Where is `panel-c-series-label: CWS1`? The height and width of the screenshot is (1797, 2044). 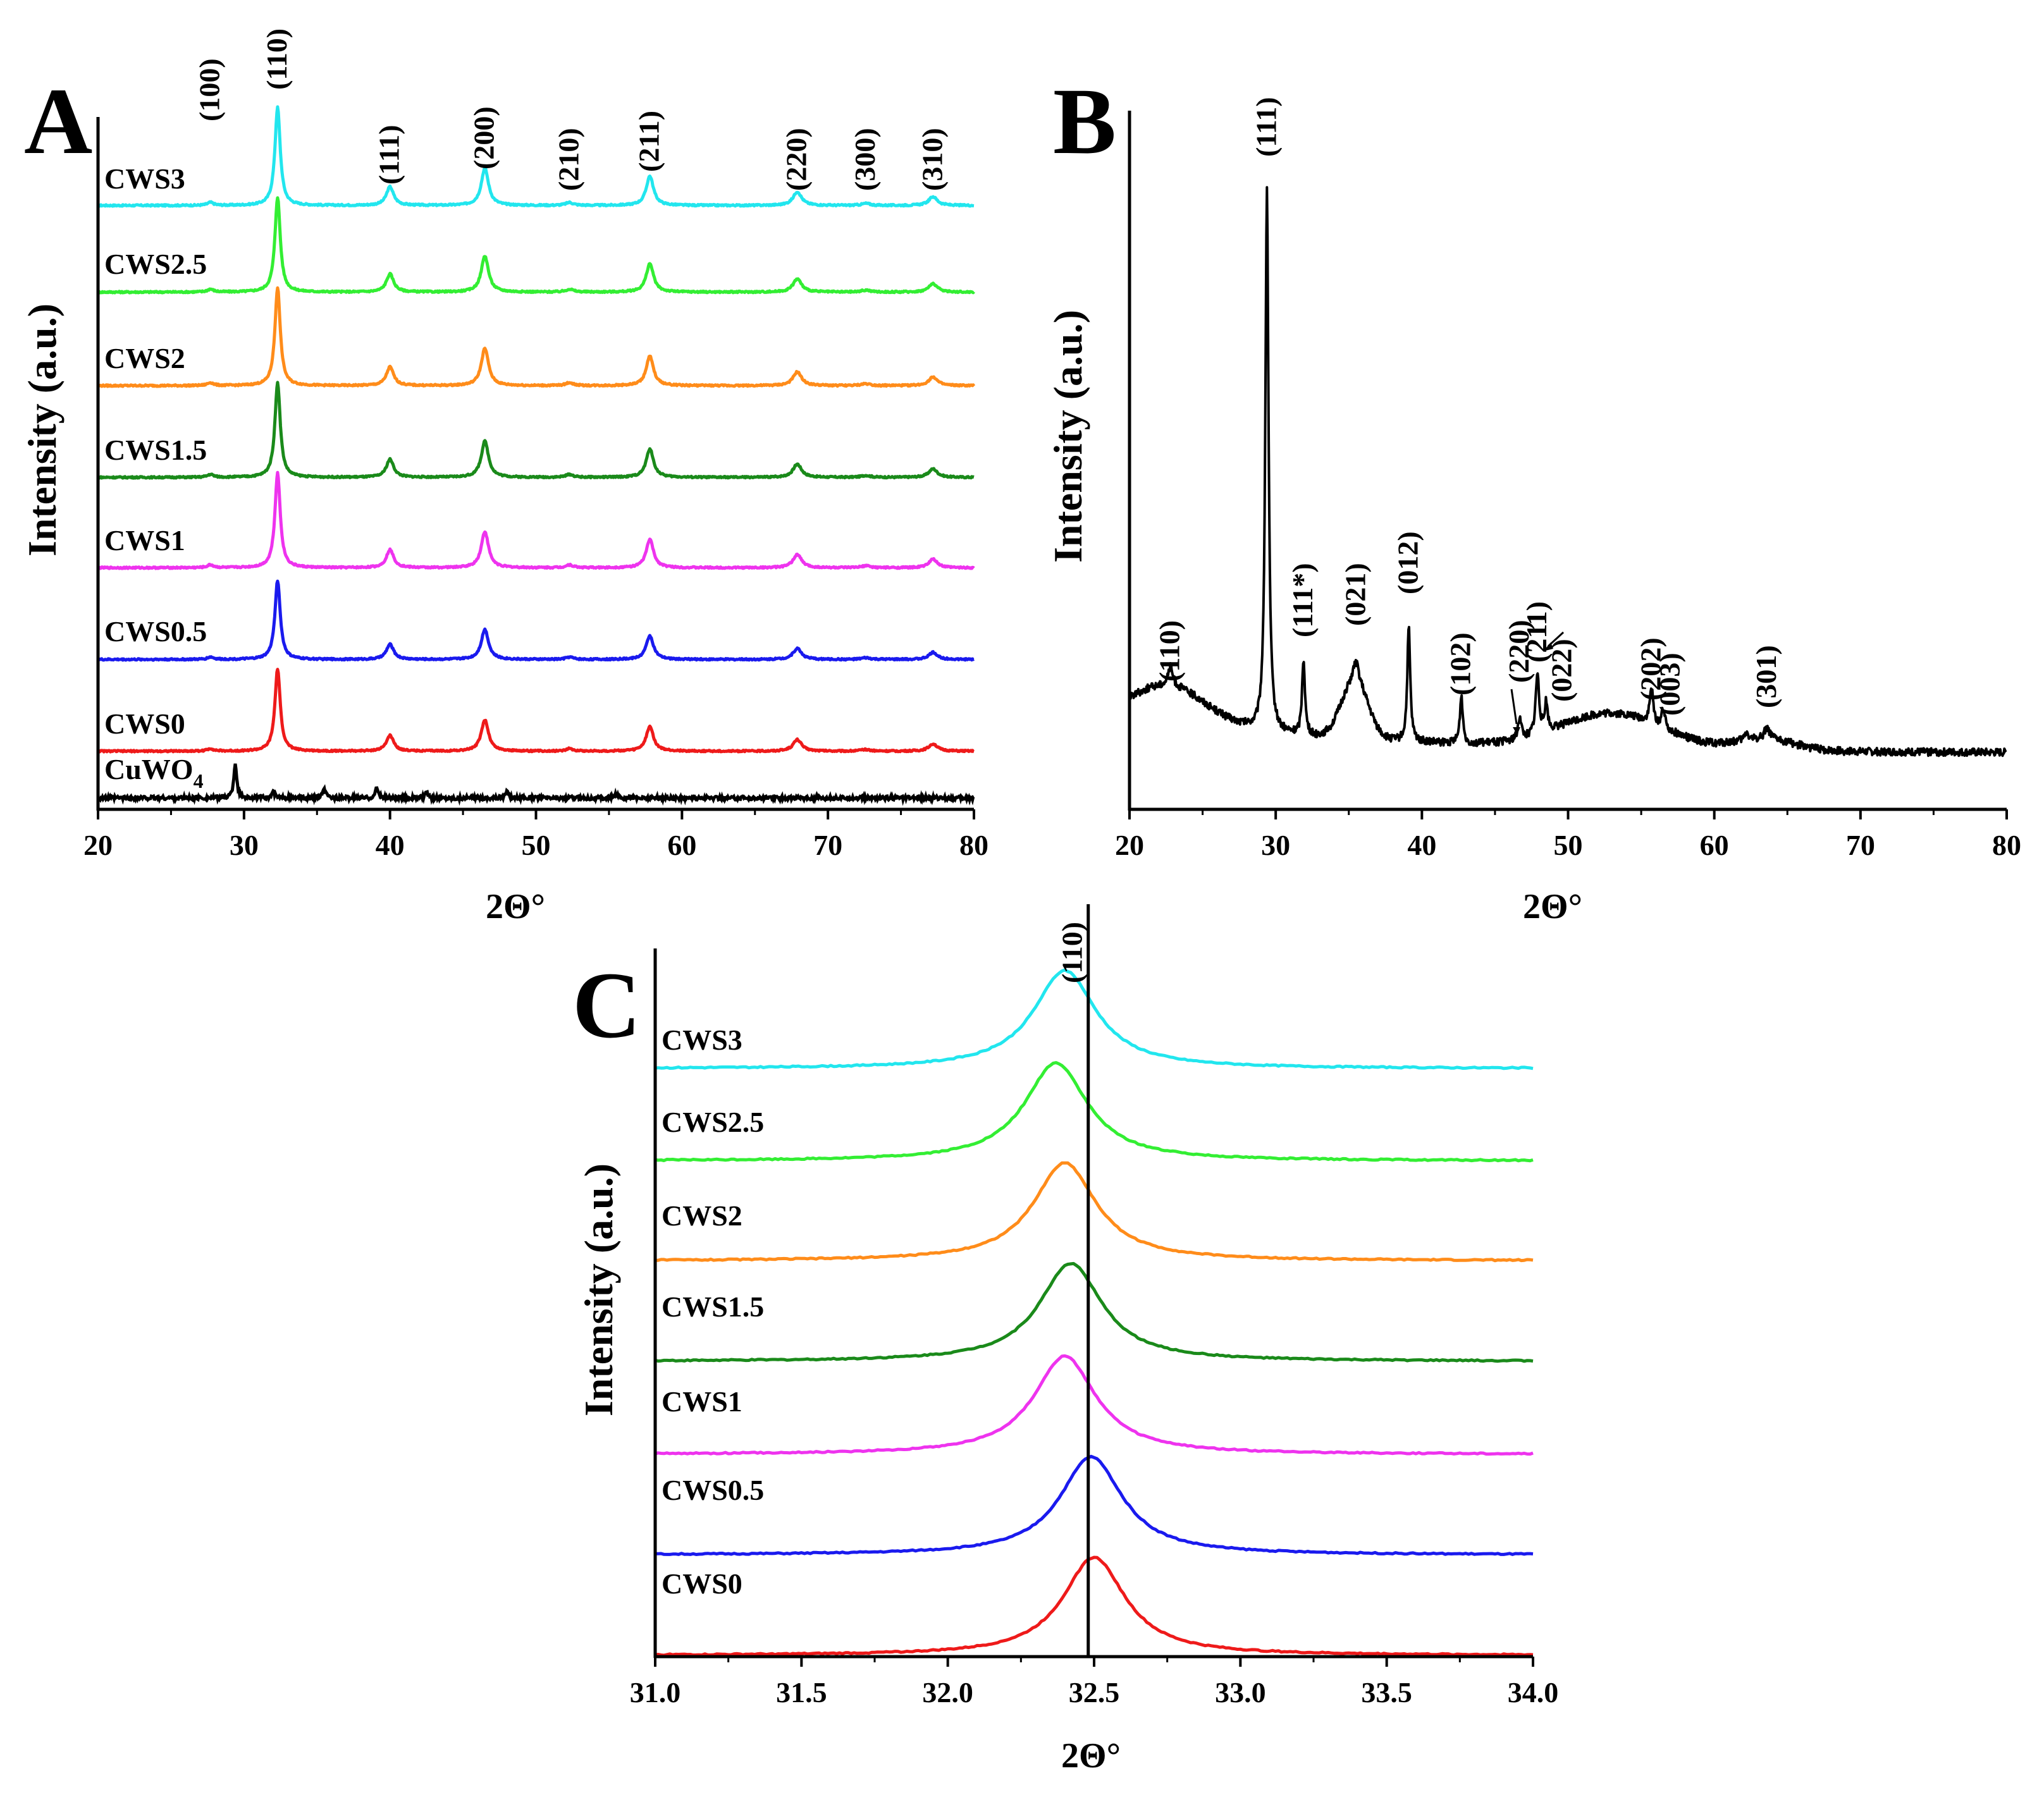
panel-c-series-label: CWS1 is located at coordinates (702, 1401).